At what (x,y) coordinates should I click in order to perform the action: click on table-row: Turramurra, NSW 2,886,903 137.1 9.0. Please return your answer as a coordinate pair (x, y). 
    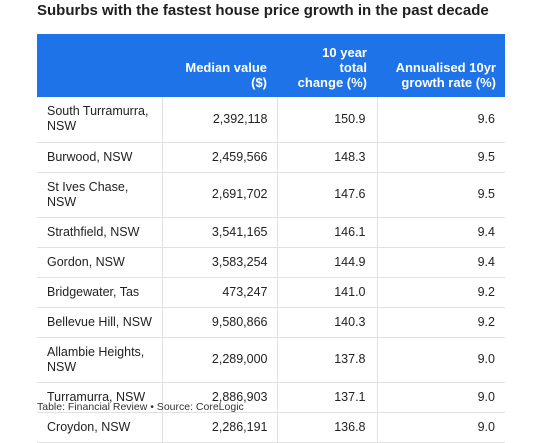
    Looking at the image, I should click on (271, 397).